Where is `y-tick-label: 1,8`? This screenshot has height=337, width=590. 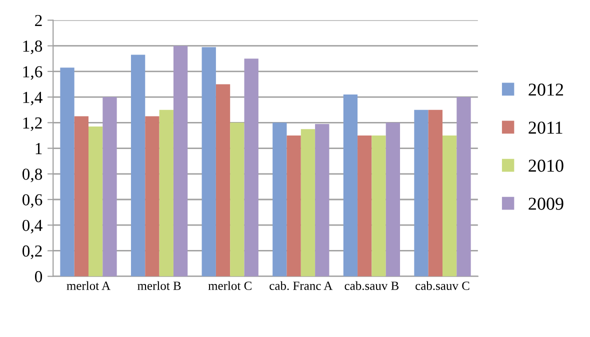 y-tick-label: 1,8 is located at coordinates (32, 47).